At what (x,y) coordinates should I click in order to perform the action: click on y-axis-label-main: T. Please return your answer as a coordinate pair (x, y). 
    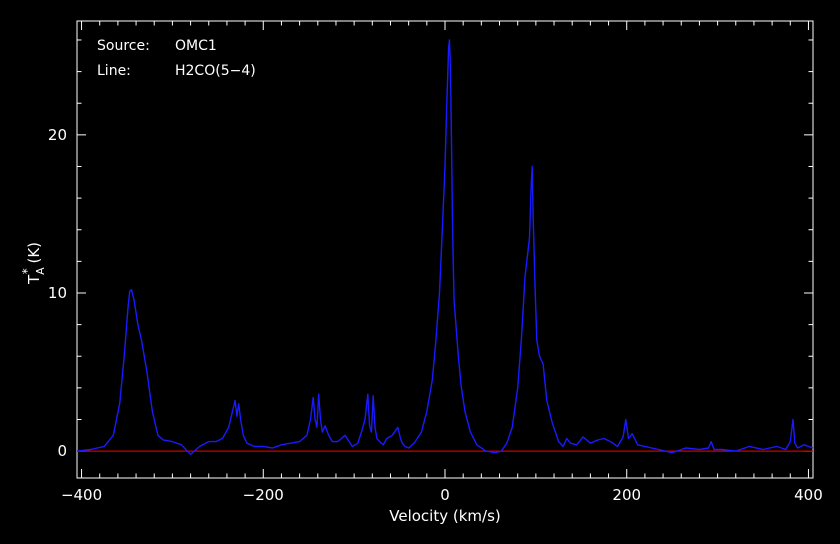
    Looking at the image, I should click on (34, 279).